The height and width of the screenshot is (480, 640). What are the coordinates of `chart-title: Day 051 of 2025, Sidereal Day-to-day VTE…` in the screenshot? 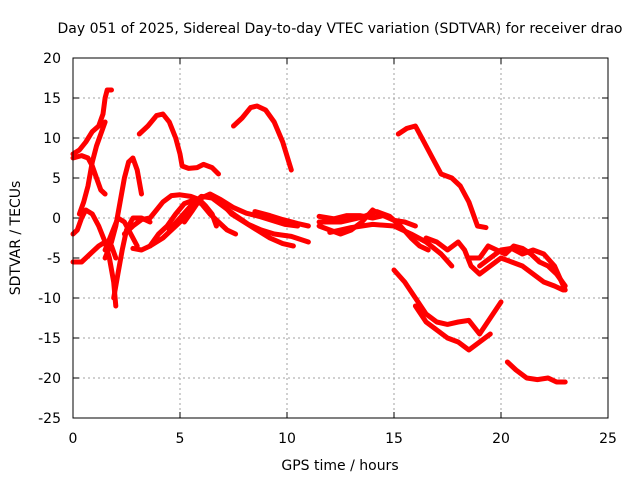 It's located at (339, 29).